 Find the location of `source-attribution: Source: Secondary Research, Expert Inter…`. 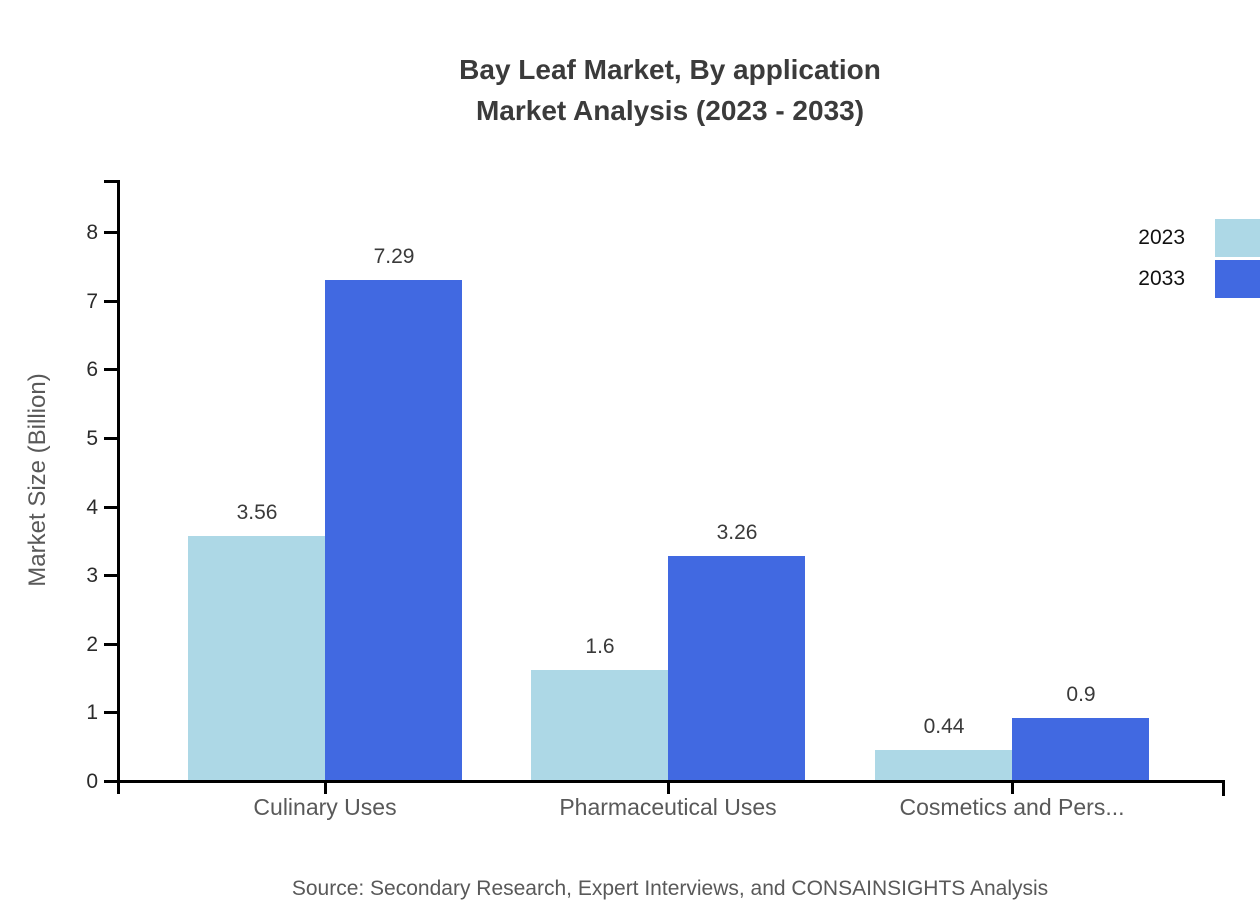

source-attribution: Source: Secondary Research, Expert Inter… is located at coordinates (670, 888).